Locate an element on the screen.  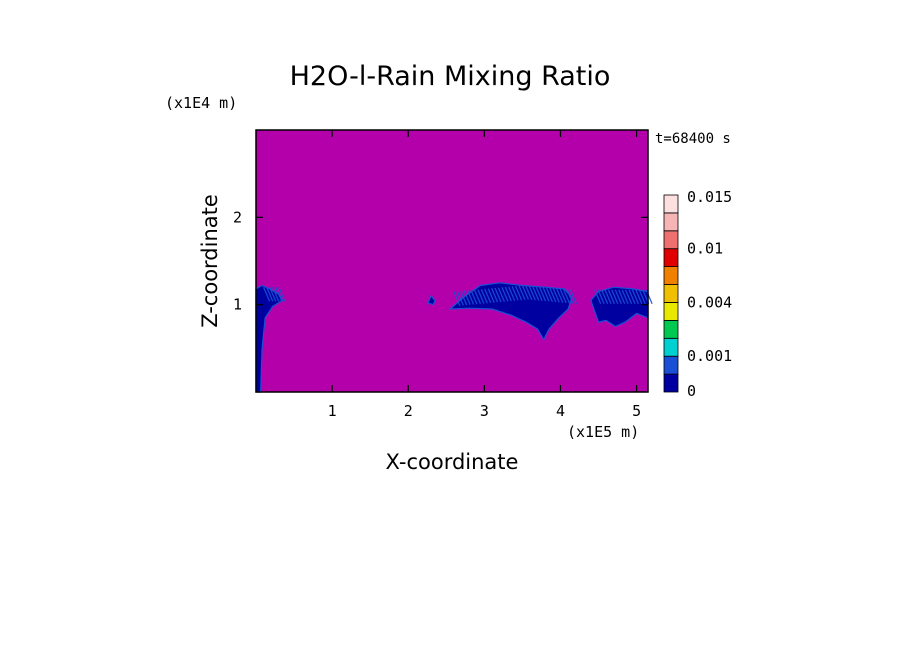
x-scale-label: (x1E5 m) is located at coordinates (603, 432).